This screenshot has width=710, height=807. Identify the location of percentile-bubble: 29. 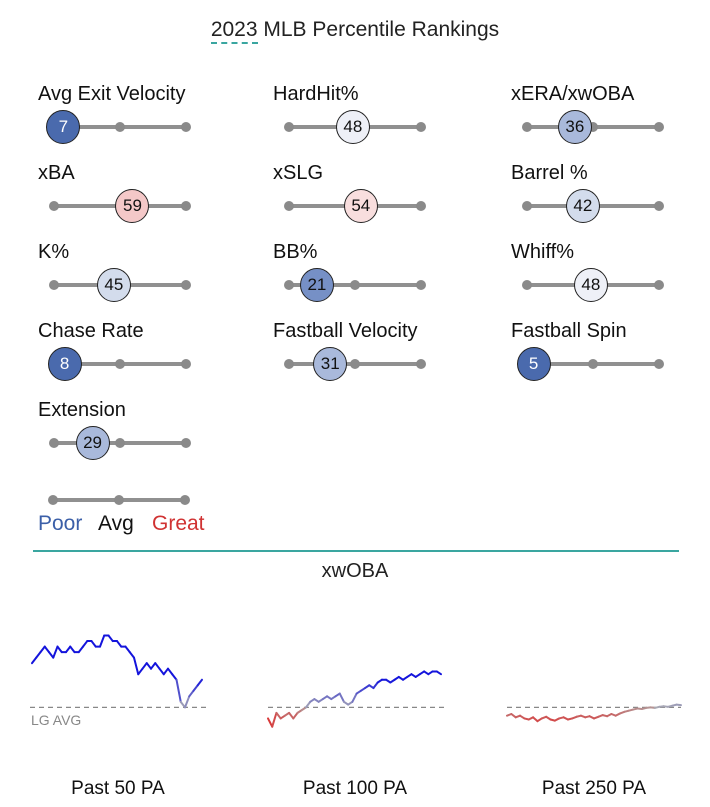
(92, 443).